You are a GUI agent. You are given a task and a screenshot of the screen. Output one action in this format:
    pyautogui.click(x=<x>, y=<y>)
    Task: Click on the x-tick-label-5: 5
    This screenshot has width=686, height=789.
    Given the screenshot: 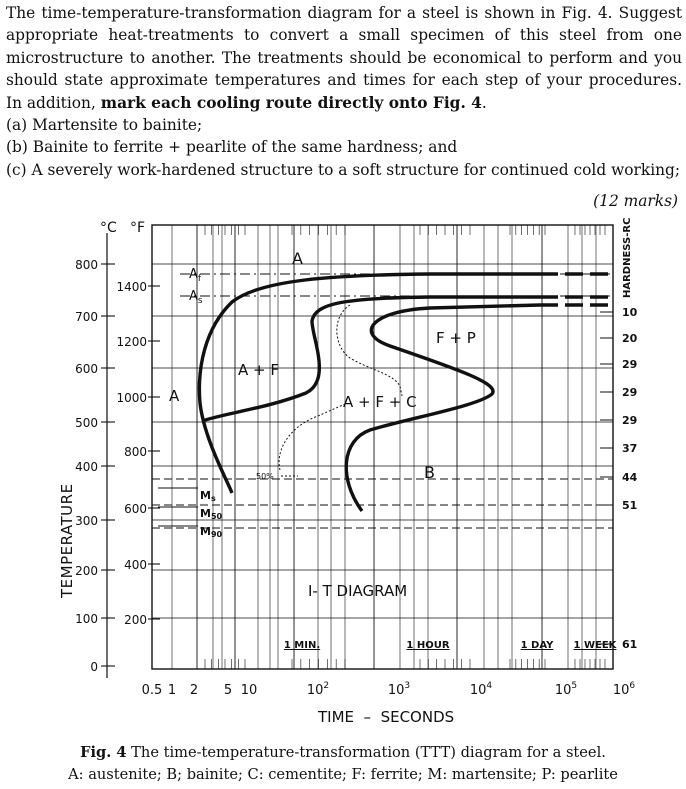 What is the action you would take?
    pyautogui.click(x=228, y=690)
    